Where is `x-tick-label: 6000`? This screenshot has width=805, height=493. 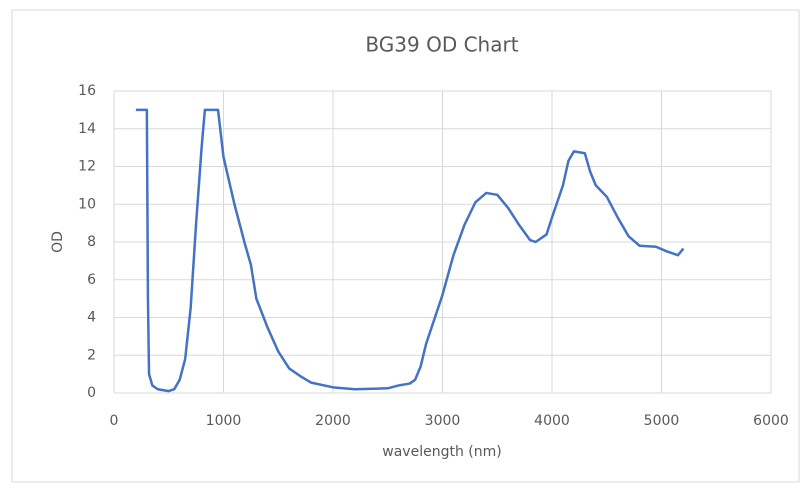 x-tick-label: 6000 is located at coordinates (771, 421).